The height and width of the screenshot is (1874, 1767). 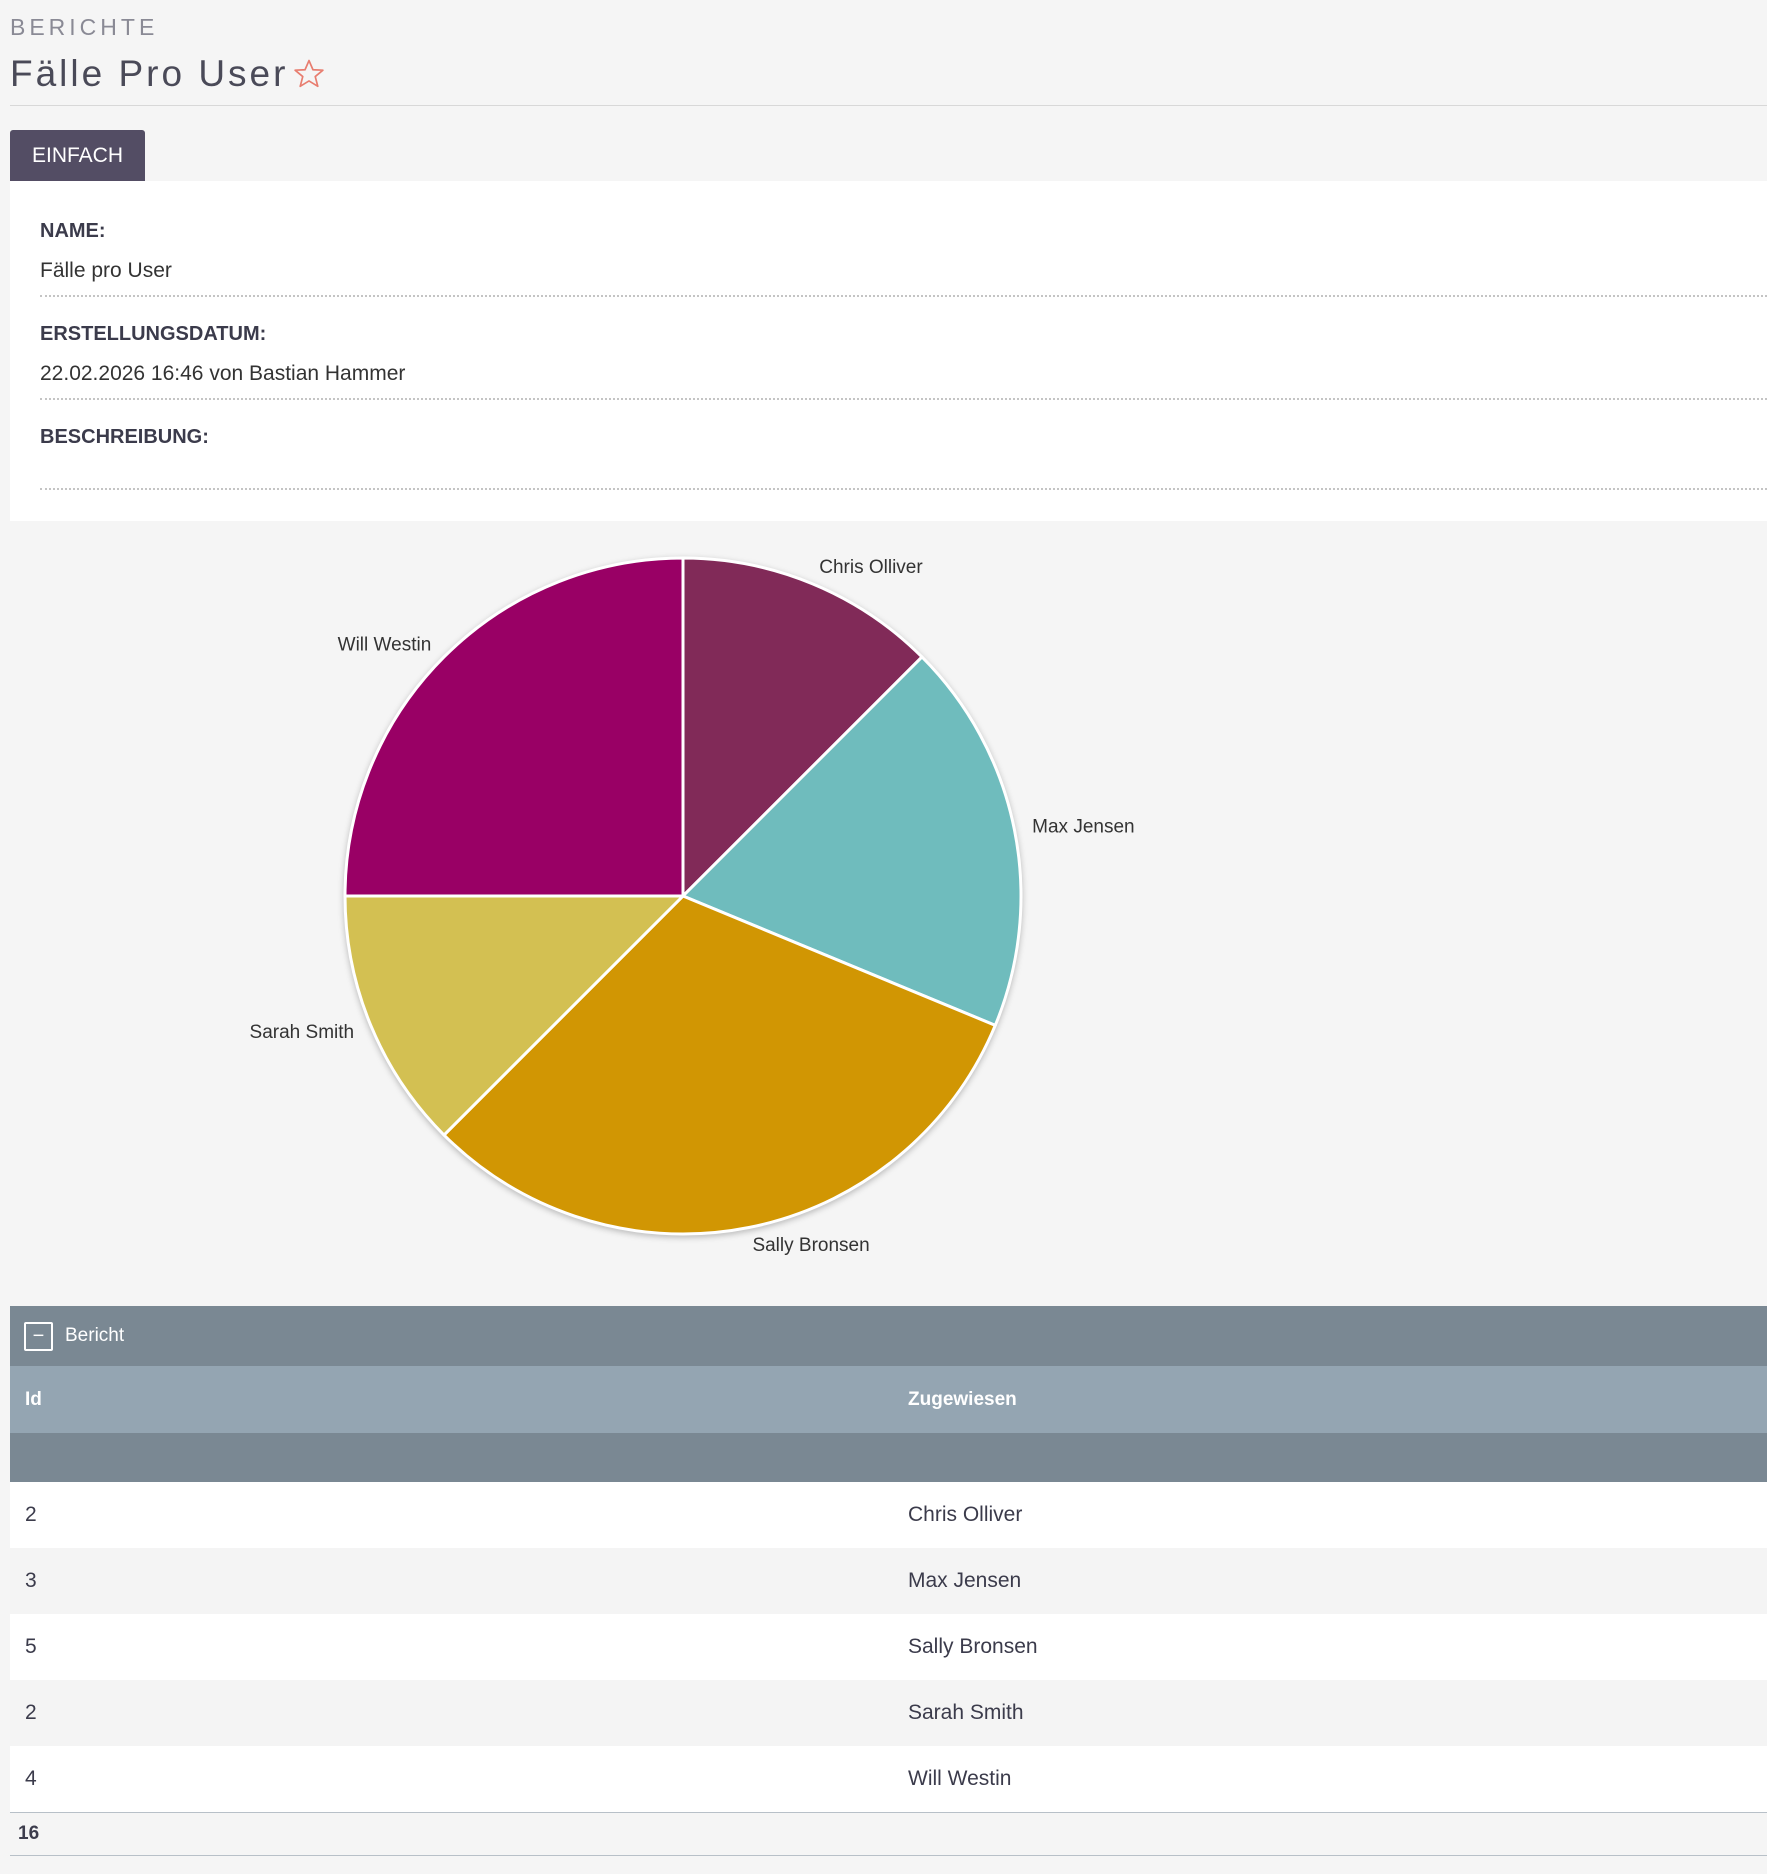 I want to click on column-header-id: Id, so click(x=33, y=1399).